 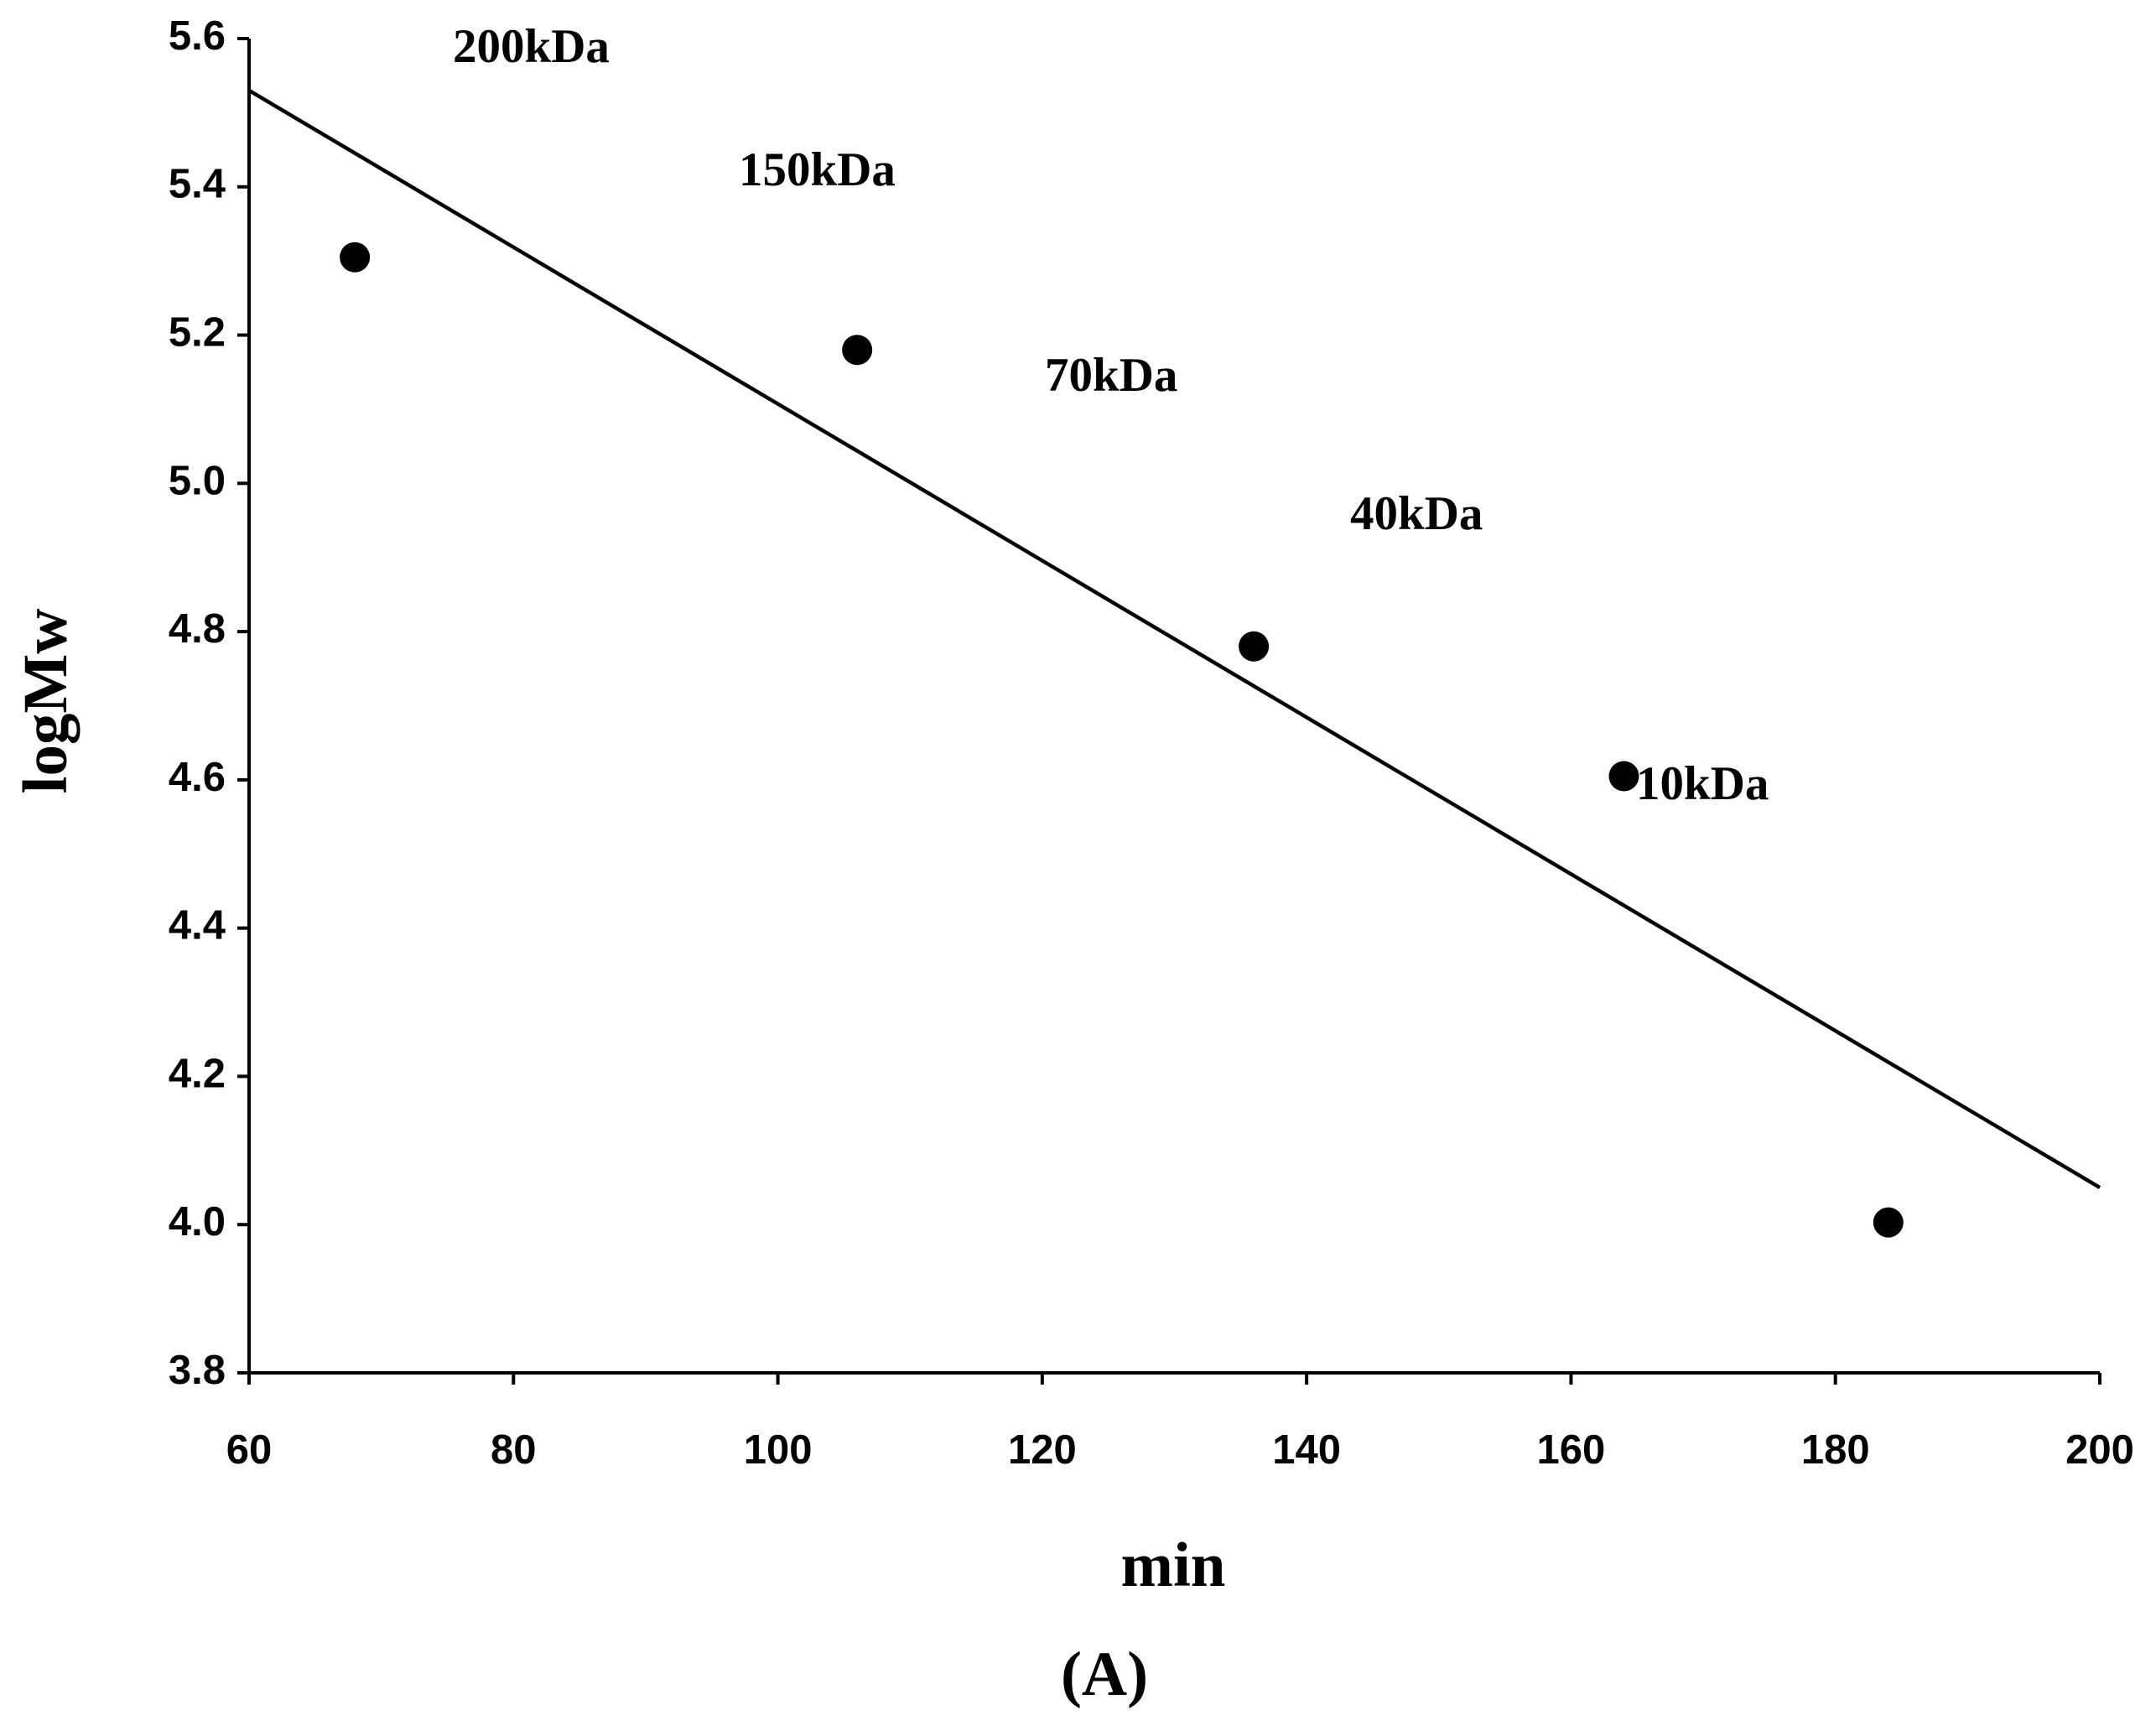 I want to click on x-tick-label: 160, so click(x=1572, y=1450).